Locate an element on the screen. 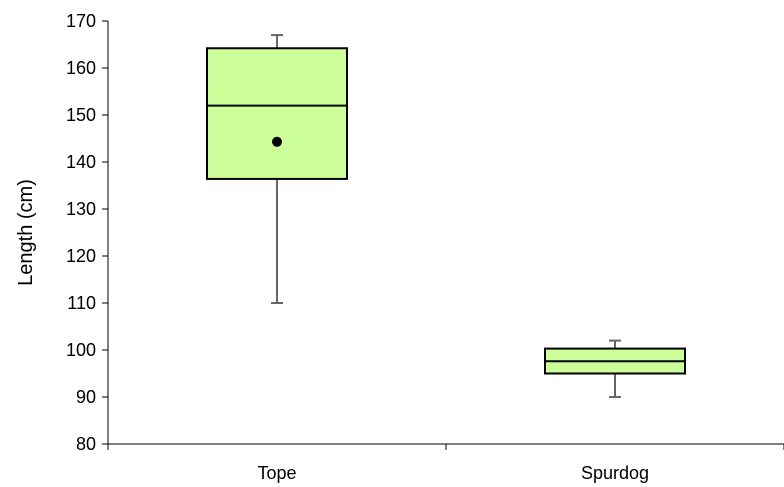 This screenshot has height=487, width=784. y-tick-label: 130 is located at coordinates (81, 209).